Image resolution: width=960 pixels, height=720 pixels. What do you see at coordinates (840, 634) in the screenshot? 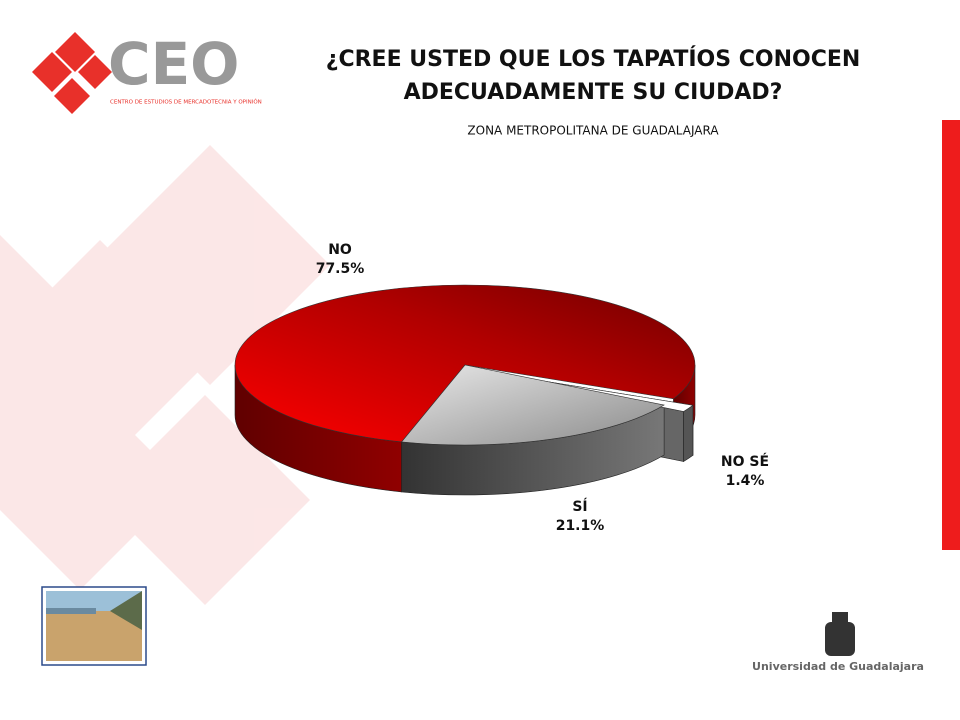
I see `university-crest` at bounding box center [840, 634].